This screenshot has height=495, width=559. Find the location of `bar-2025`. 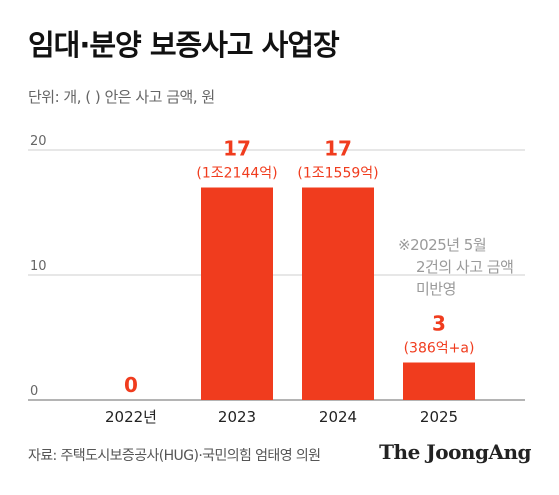

bar-2025 is located at coordinates (439, 381).